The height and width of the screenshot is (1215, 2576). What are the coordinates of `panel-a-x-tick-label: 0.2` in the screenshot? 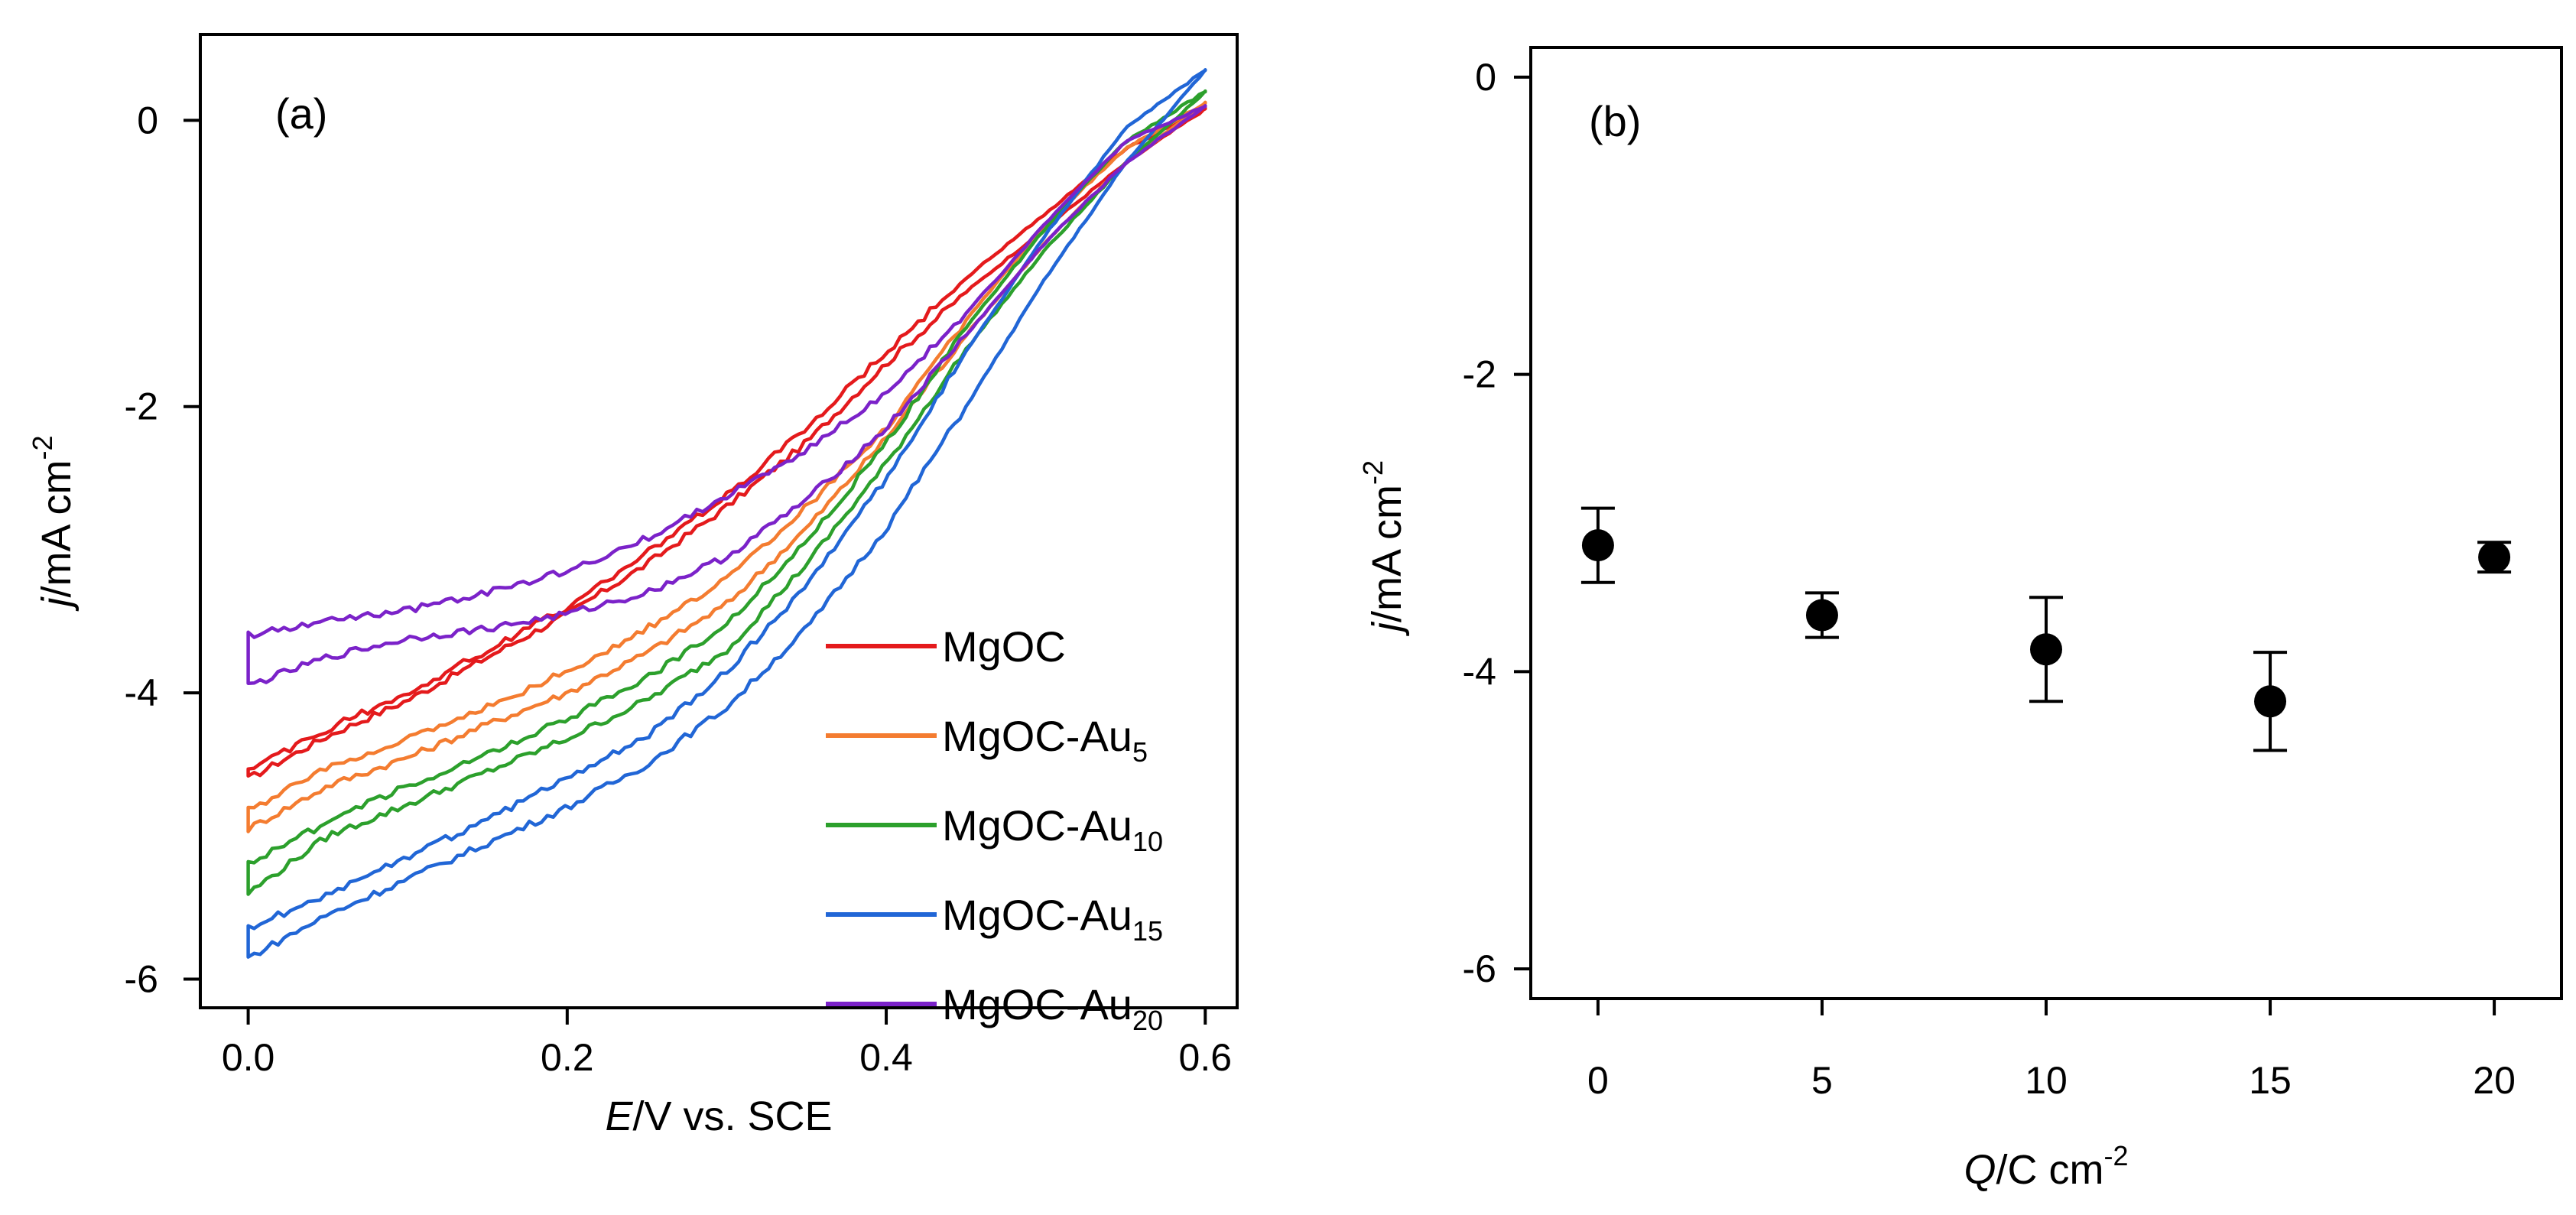 It's located at (567, 1057).